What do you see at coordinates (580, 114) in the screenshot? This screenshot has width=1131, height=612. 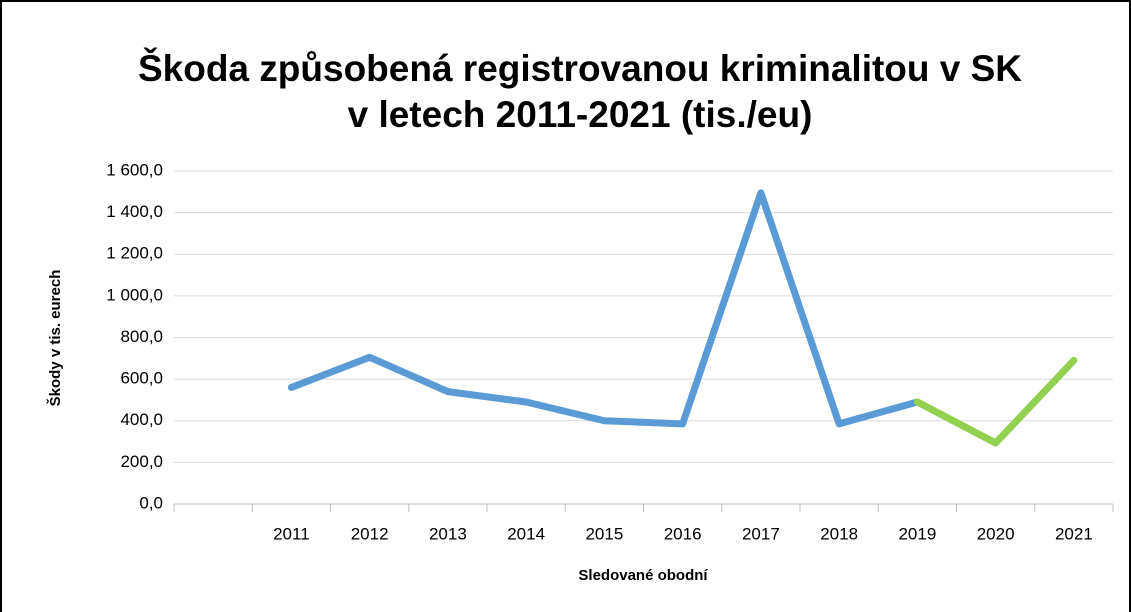 I see `chart-title: v letech 2011-2021 (tis./eu)` at bounding box center [580, 114].